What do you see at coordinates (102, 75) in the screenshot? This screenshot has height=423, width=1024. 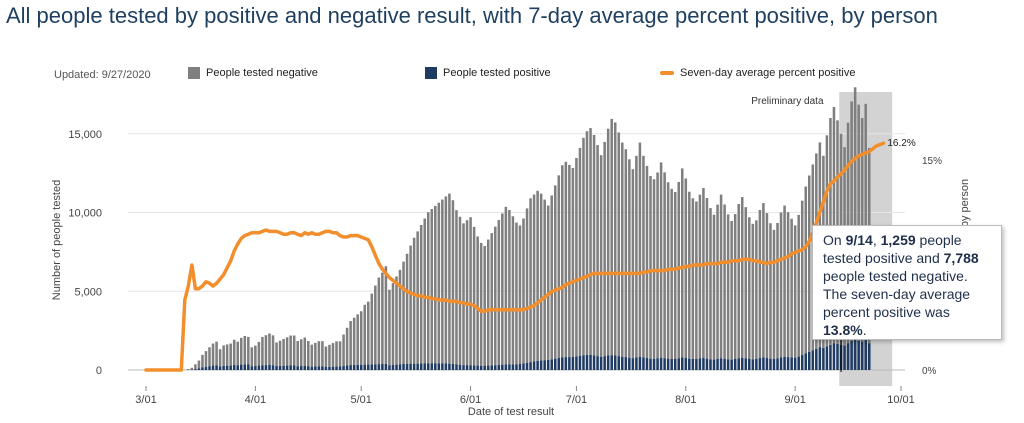 I see `updated-date: Updated: 9/27/2020` at bounding box center [102, 75].